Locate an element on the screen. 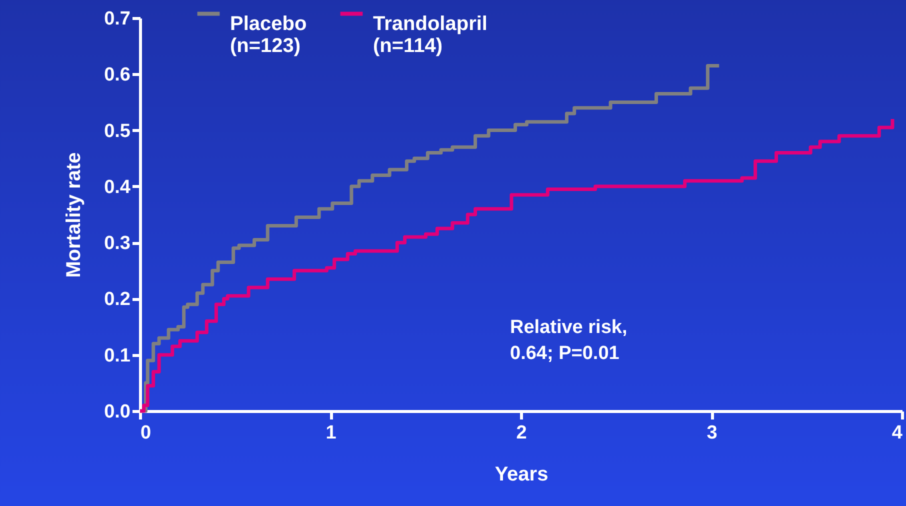  x-tick-label: 3 is located at coordinates (712, 433).